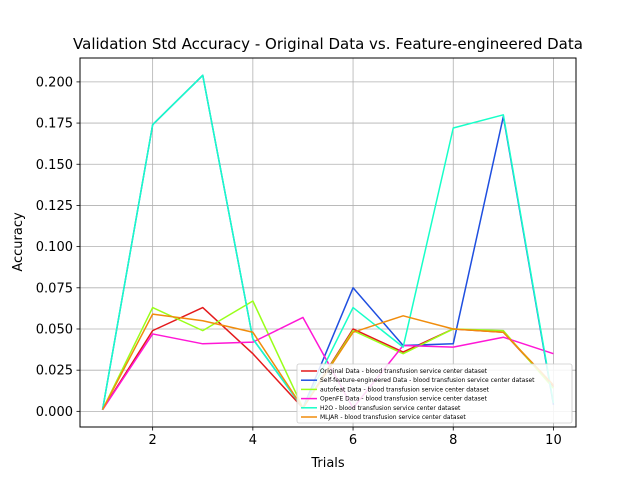 The width and height of the screenshot is (640, 484). I want to click on x-tick-label: 4, so click(253, 440).